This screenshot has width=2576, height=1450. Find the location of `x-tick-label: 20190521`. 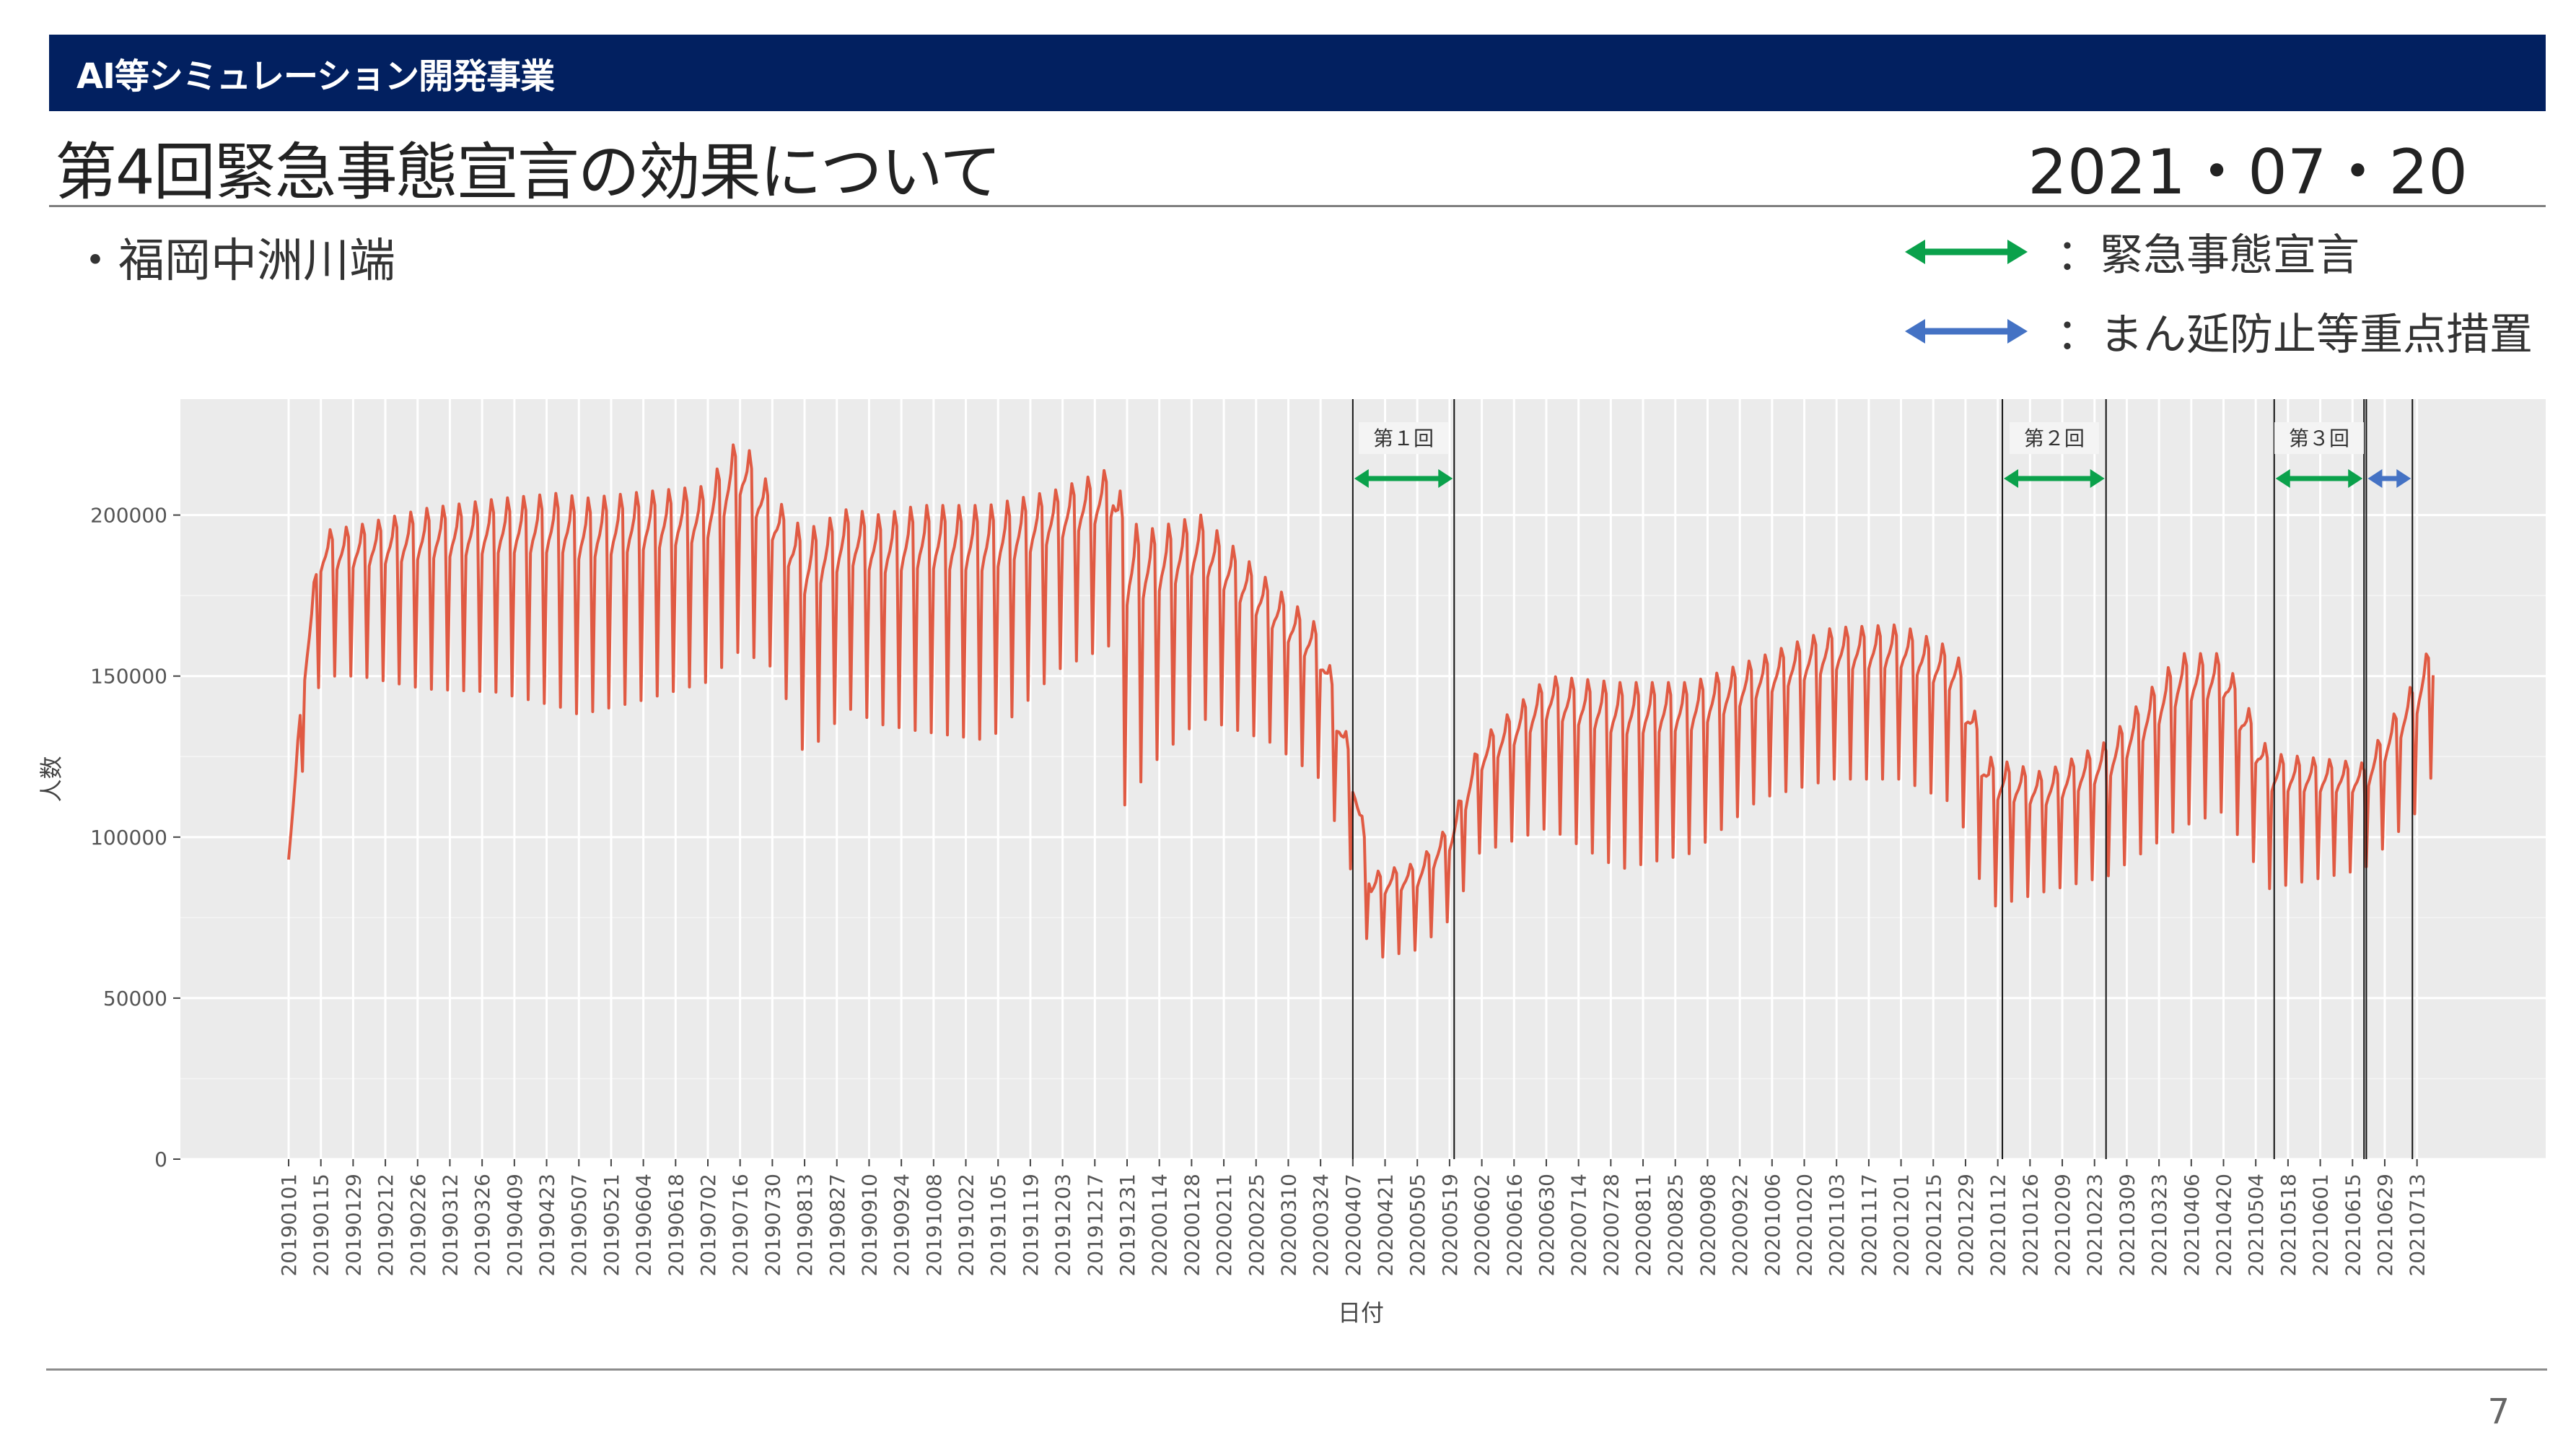

x-tick-label: 20190521 is located at coordinates (611, 1225).